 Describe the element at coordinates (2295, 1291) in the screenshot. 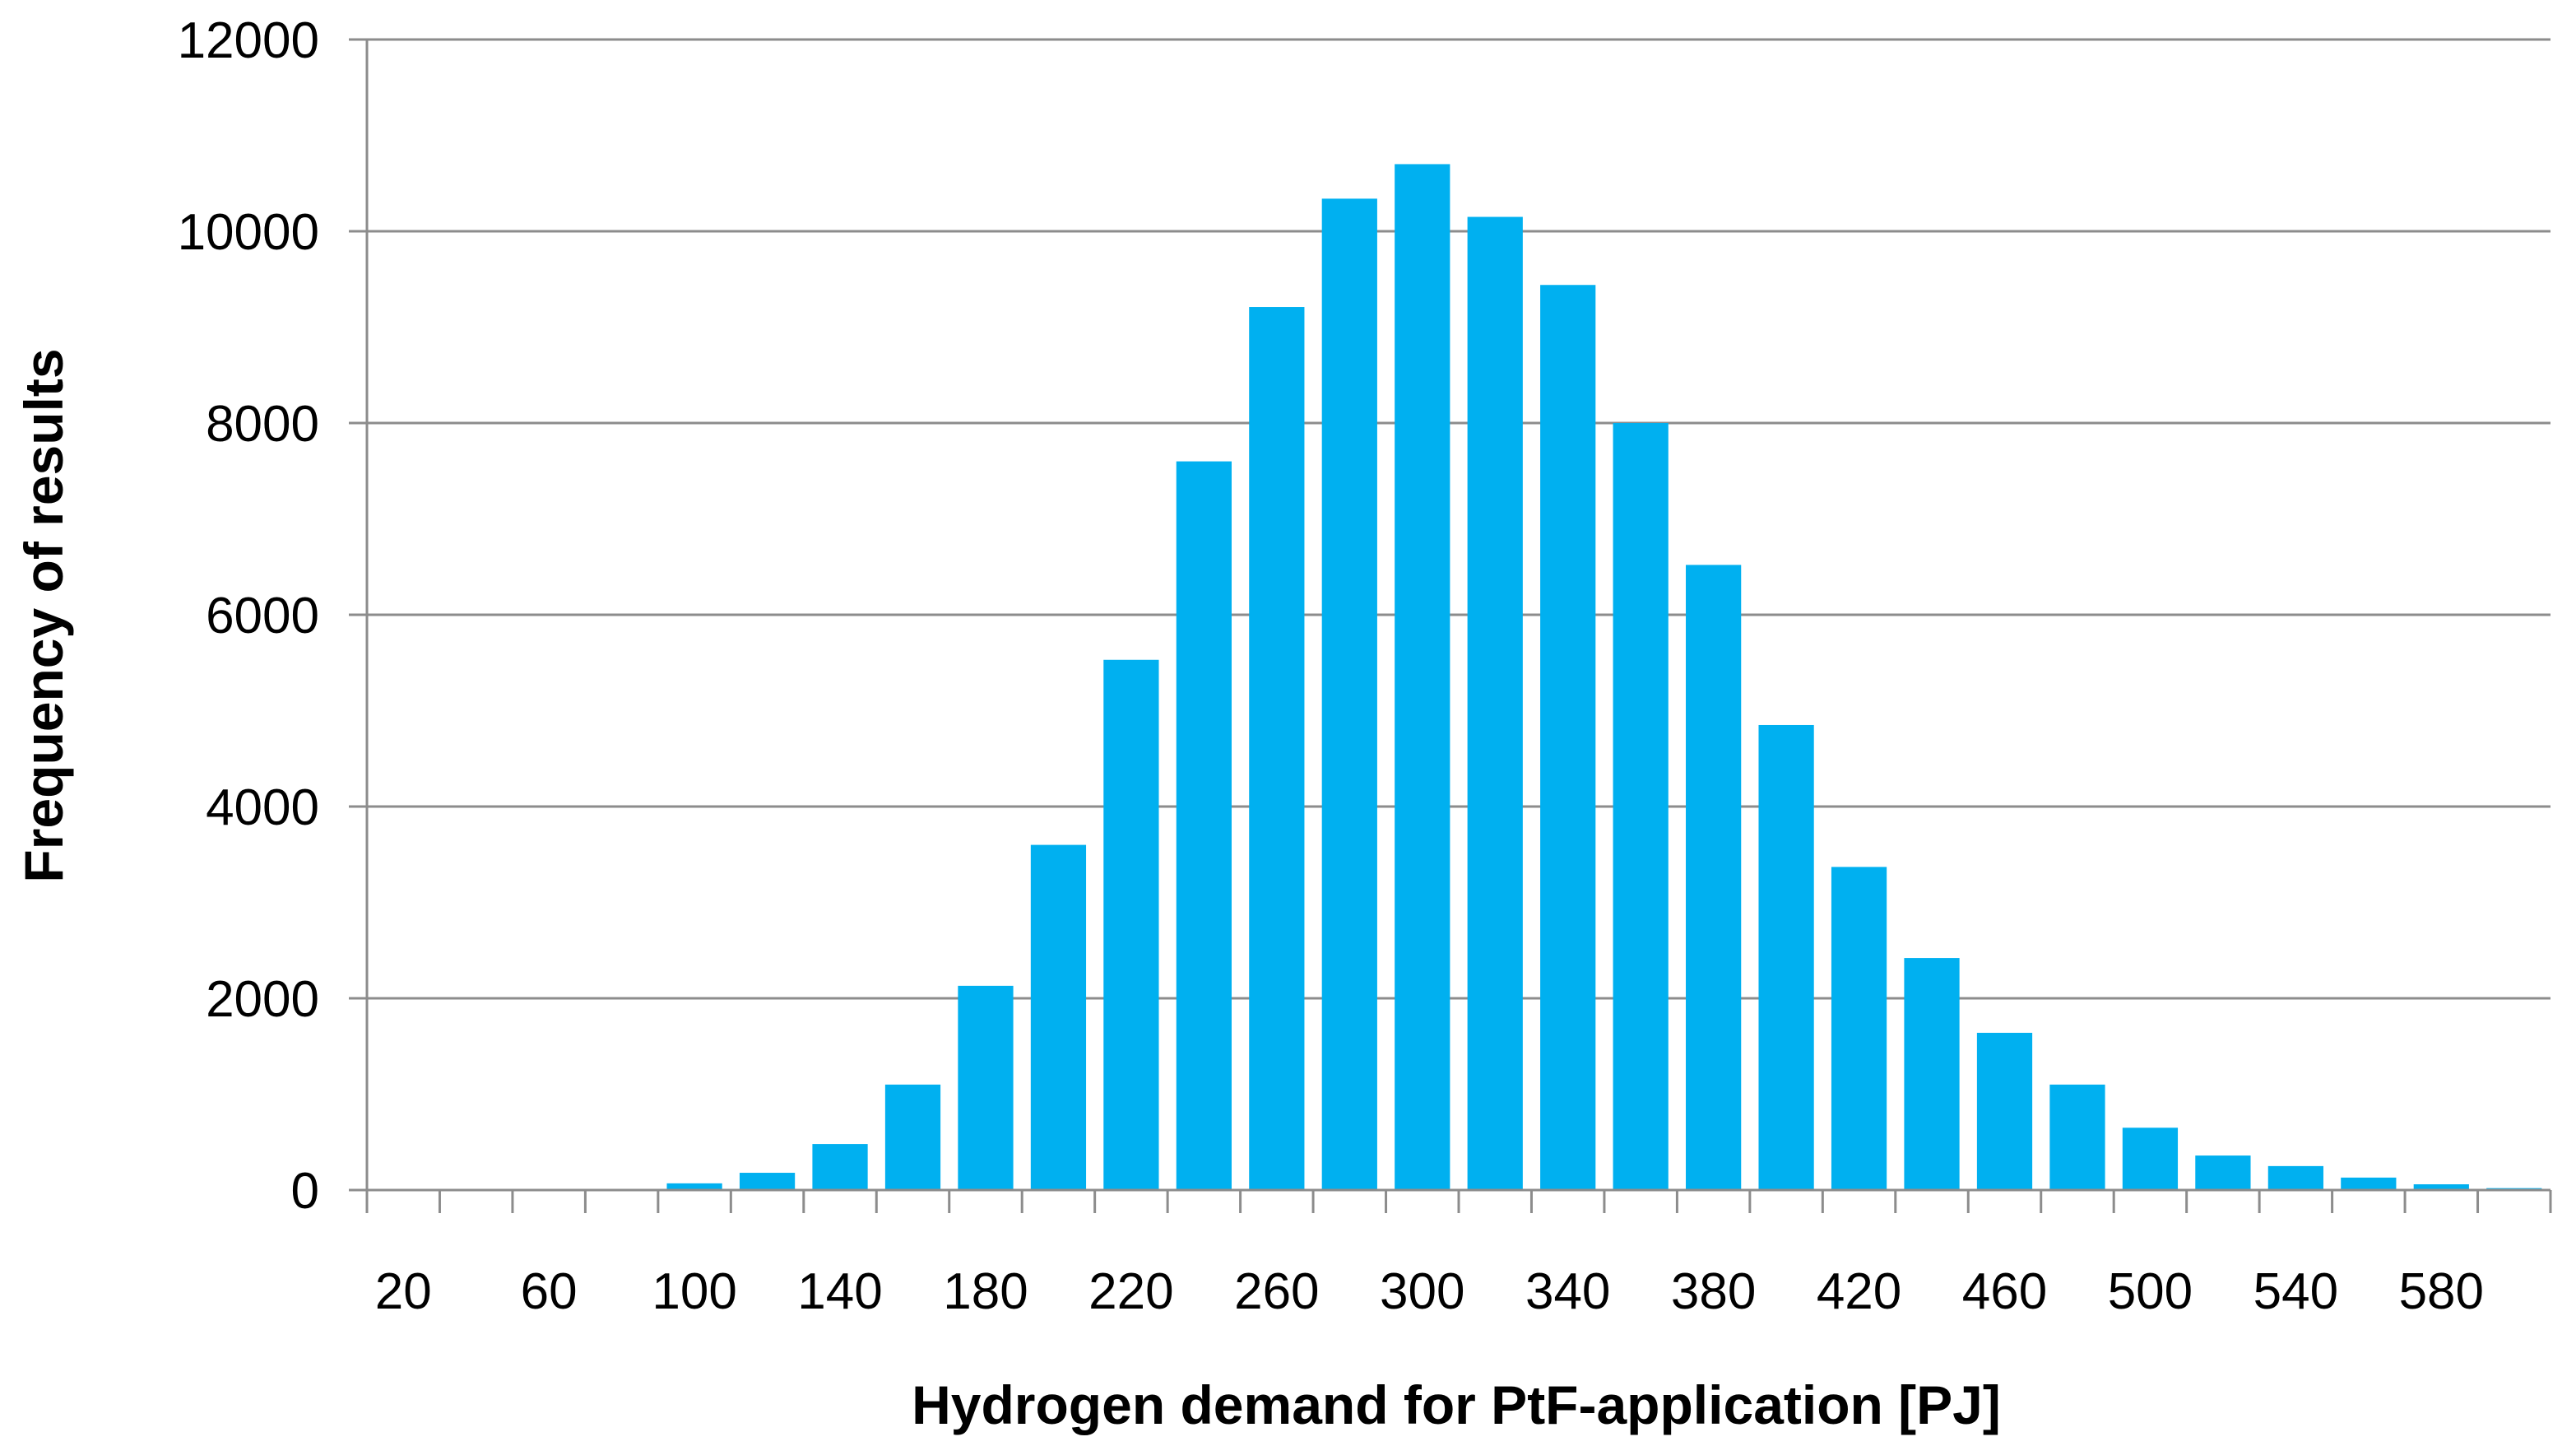

I see `x-tick-label: 540` at that location.